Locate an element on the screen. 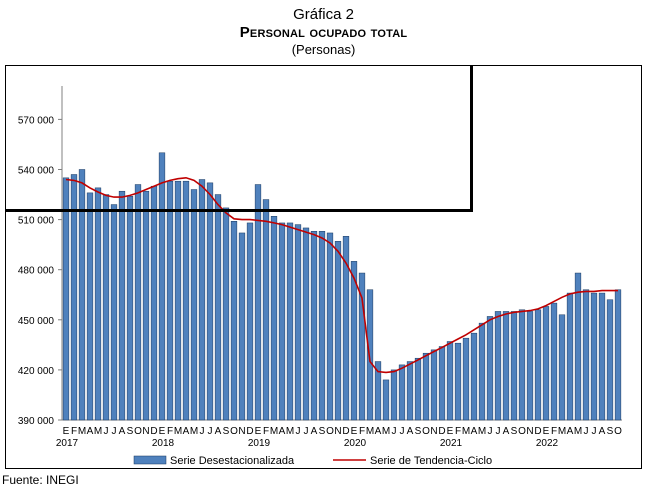 This screenshot has height=493, width=647. x-year-label: 2022 is located at coordinates (547, 443).